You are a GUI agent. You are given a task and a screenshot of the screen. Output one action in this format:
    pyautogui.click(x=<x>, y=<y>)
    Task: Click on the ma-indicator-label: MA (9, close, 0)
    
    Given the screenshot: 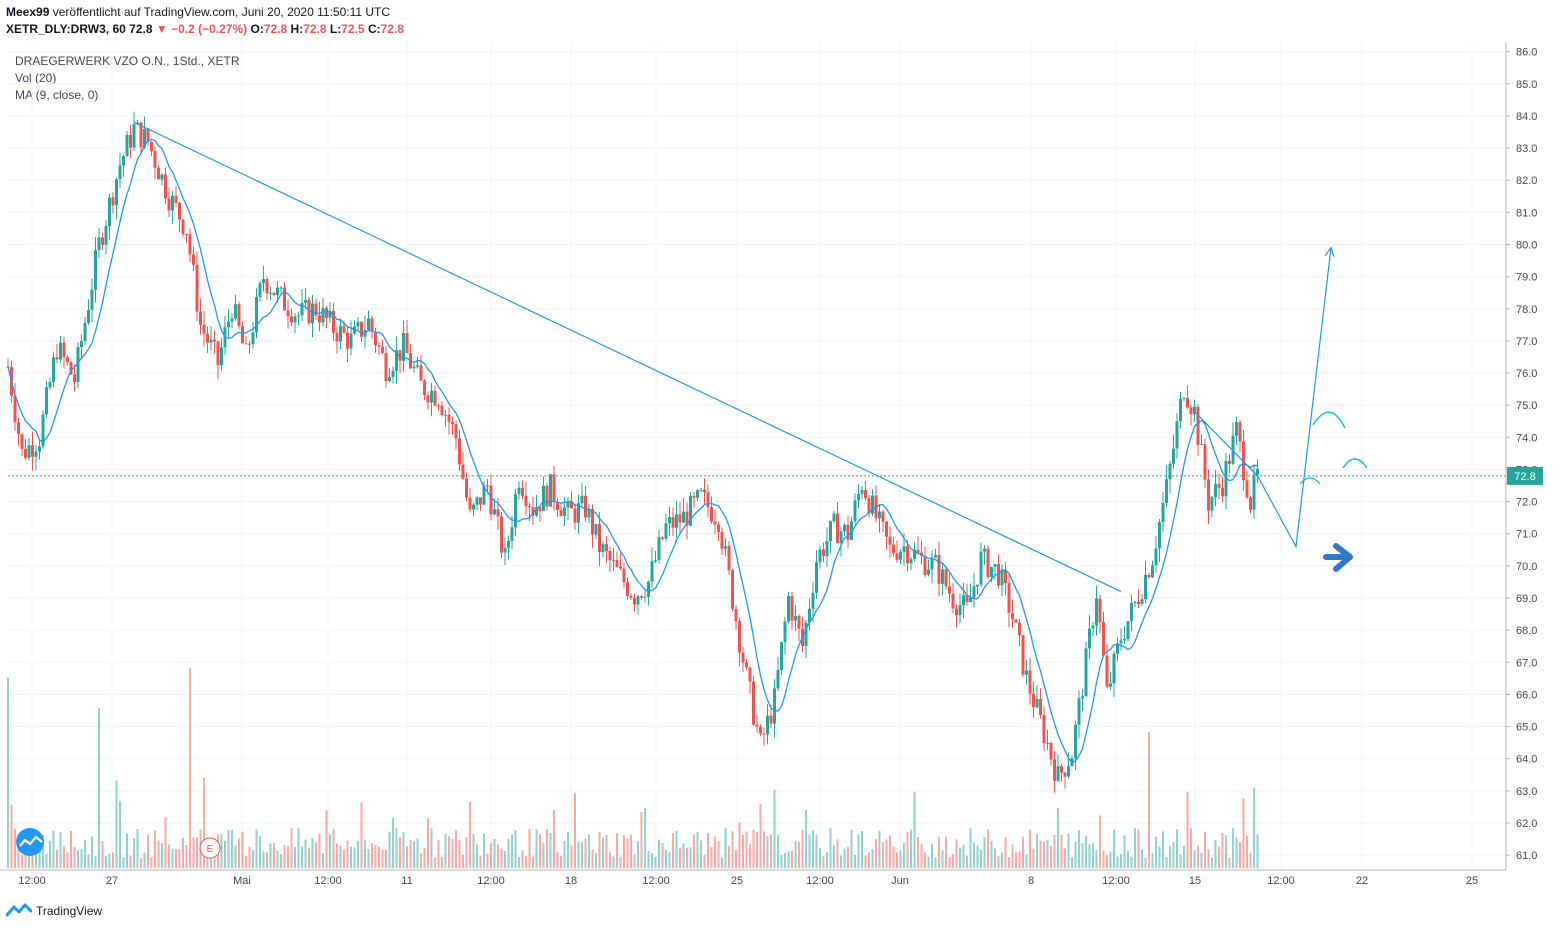 What is the action you would take?
    pyautogui.click(x=57, y=95)
    